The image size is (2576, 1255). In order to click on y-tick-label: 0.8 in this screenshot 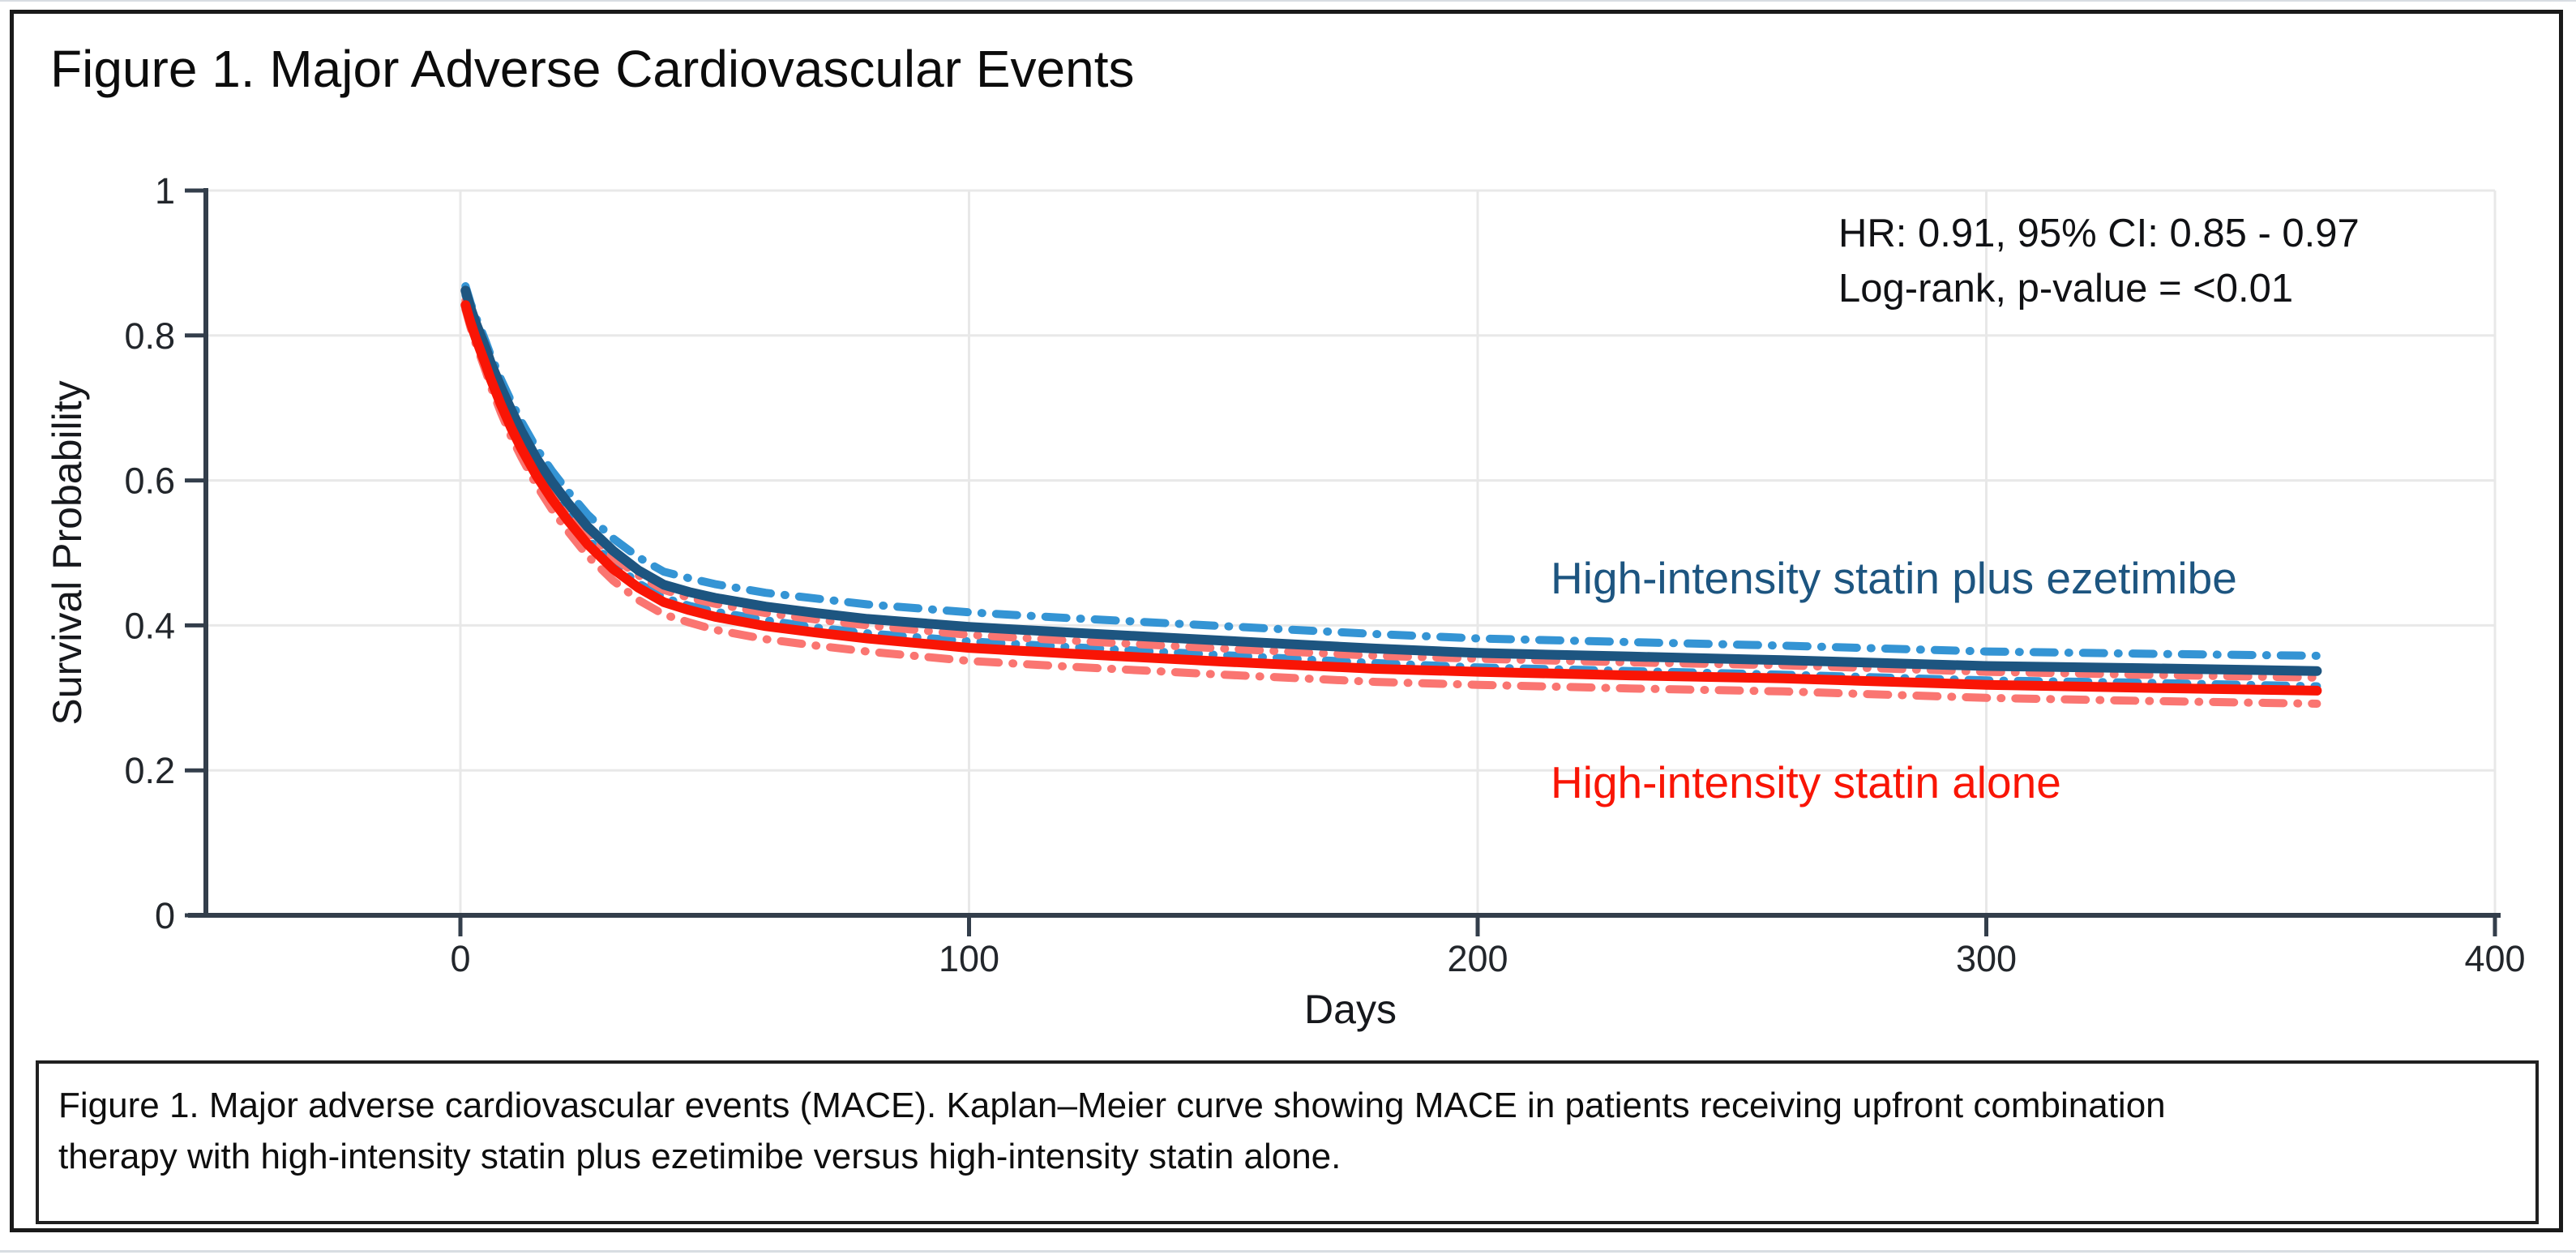, I will do `click(149, 336)`.